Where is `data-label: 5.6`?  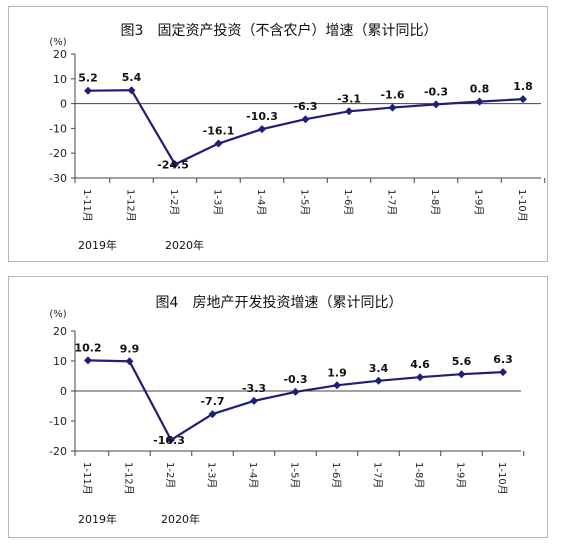 data-label: 5.6 is located at coordinates (462, 361).